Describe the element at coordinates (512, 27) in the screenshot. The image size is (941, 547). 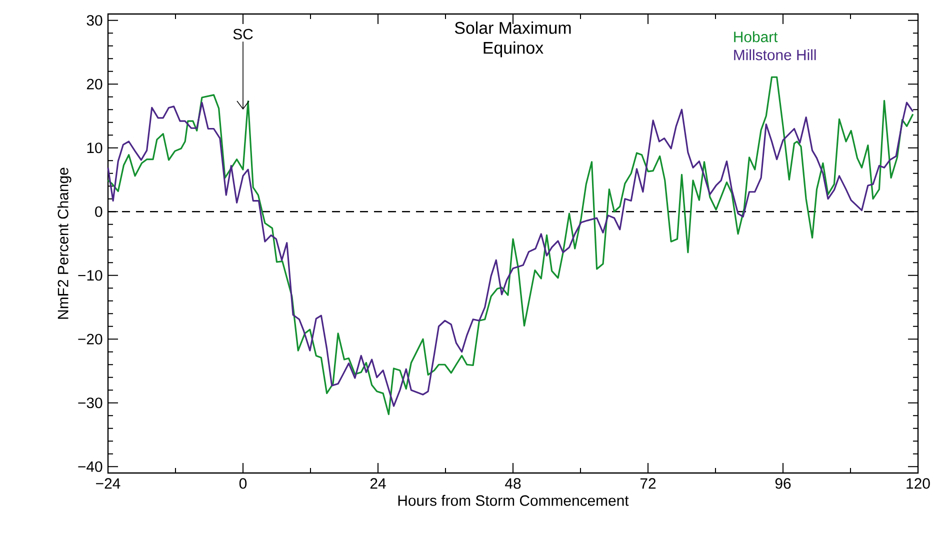
I see `chart-title: Solar Maximum` at that location.